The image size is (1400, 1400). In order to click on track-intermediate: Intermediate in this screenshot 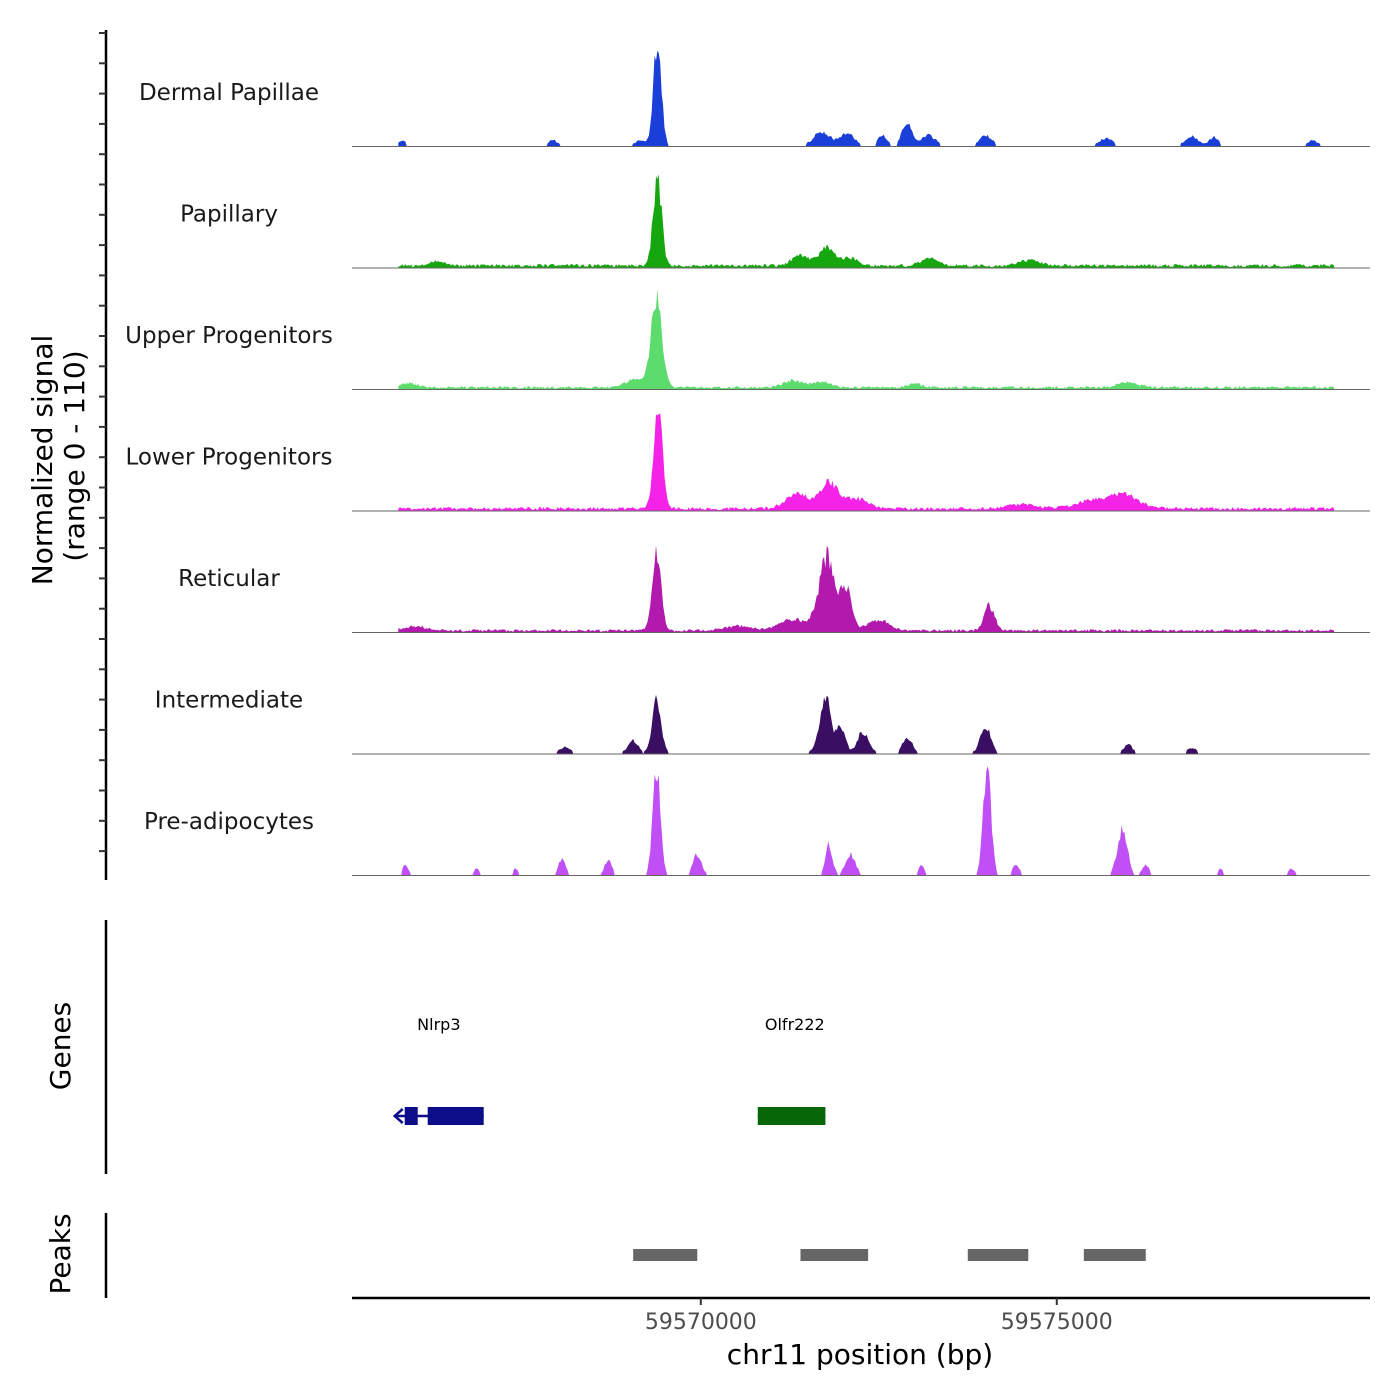, I will do `click(762, 721)`.